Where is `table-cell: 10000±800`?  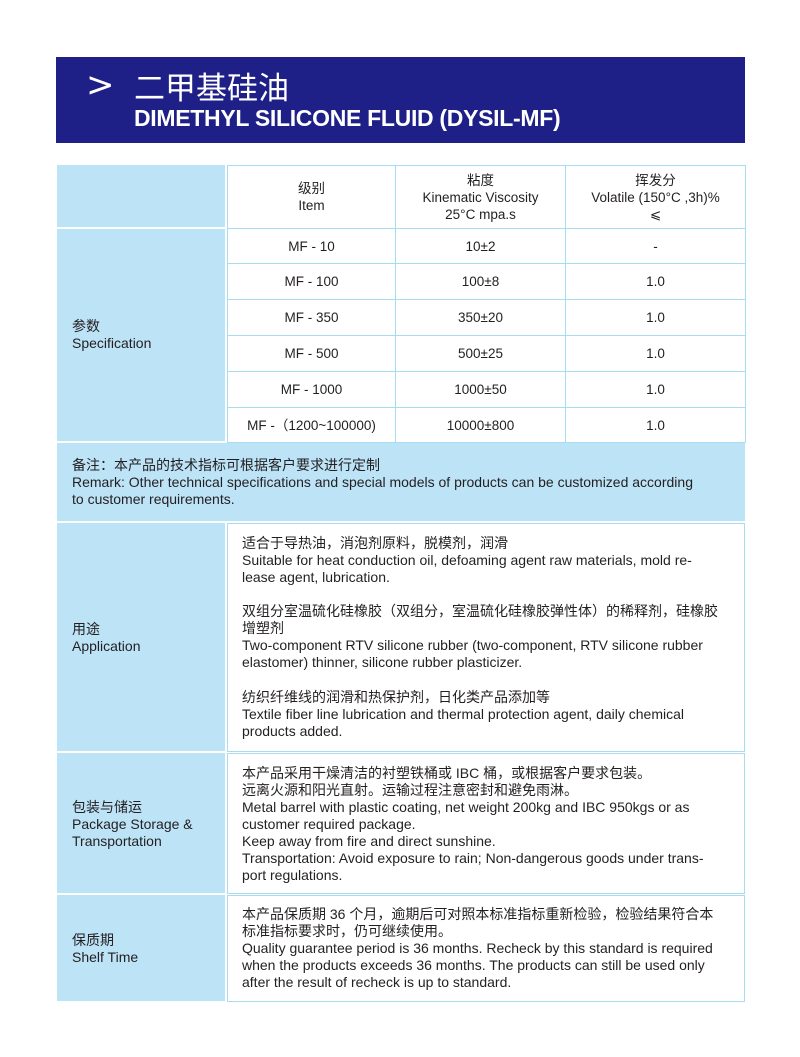
table-cell: 10000±800 is located at coordinates (480, 425).